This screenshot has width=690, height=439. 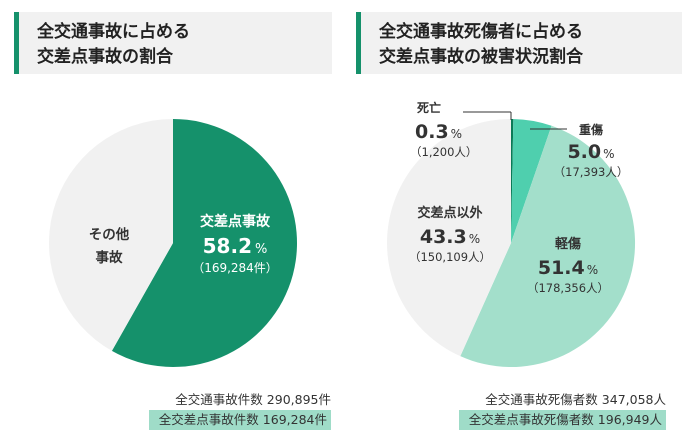 I want to click on pie-slice-other-accidents, so click(x=111, y=235).